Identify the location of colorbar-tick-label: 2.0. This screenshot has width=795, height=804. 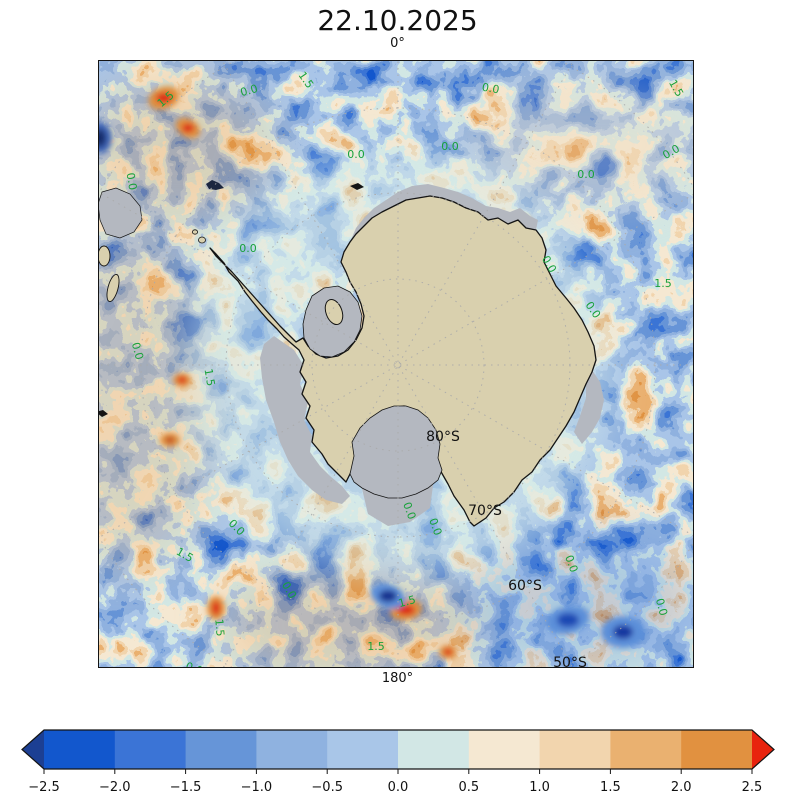
(681, 787).